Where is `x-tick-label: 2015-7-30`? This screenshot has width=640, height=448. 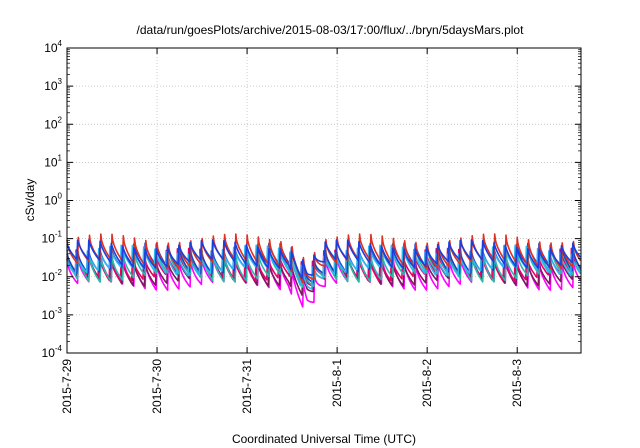
x-tick-label: 2015-7-30 is located at coordinates (157, 386).